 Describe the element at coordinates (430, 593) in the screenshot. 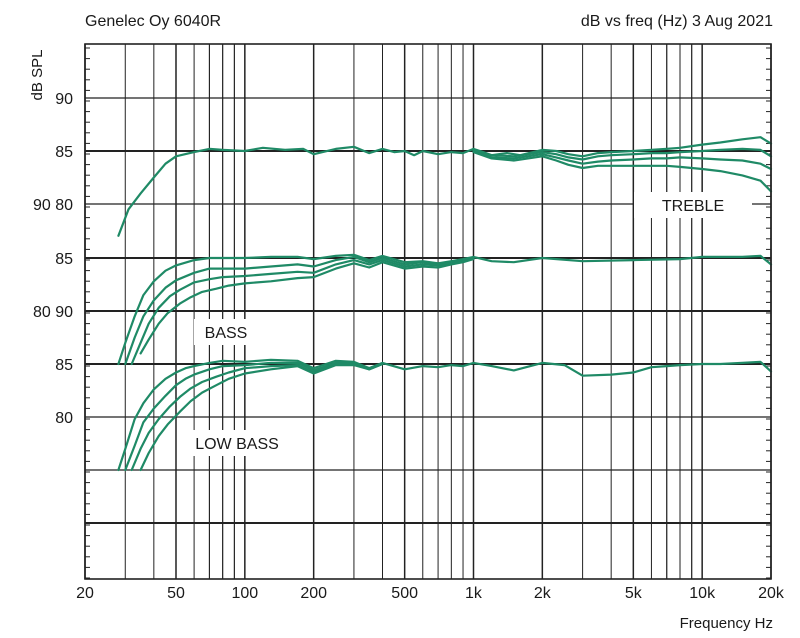

I see `x-tick-labels: 20 50 100 200 500 1k 2k 5k 10k 20k` at that location.